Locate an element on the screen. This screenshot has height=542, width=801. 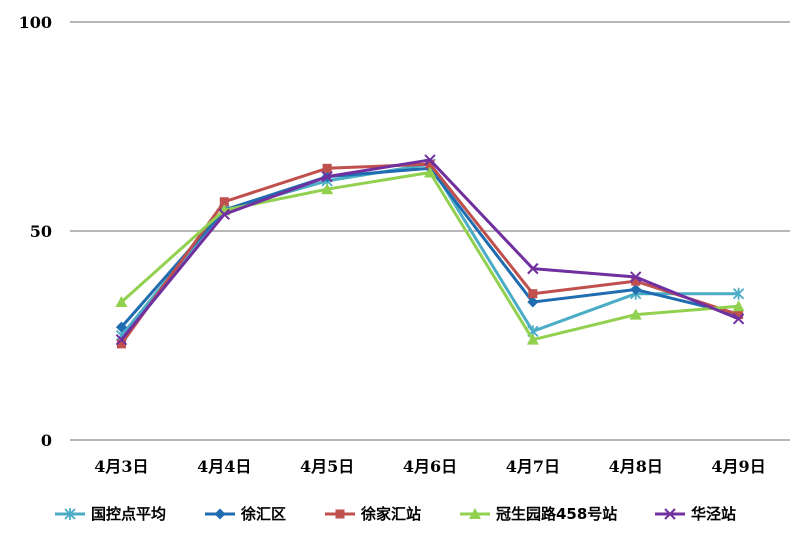
x-tick-label: 4月3日 is located at coordinates (121, 466).